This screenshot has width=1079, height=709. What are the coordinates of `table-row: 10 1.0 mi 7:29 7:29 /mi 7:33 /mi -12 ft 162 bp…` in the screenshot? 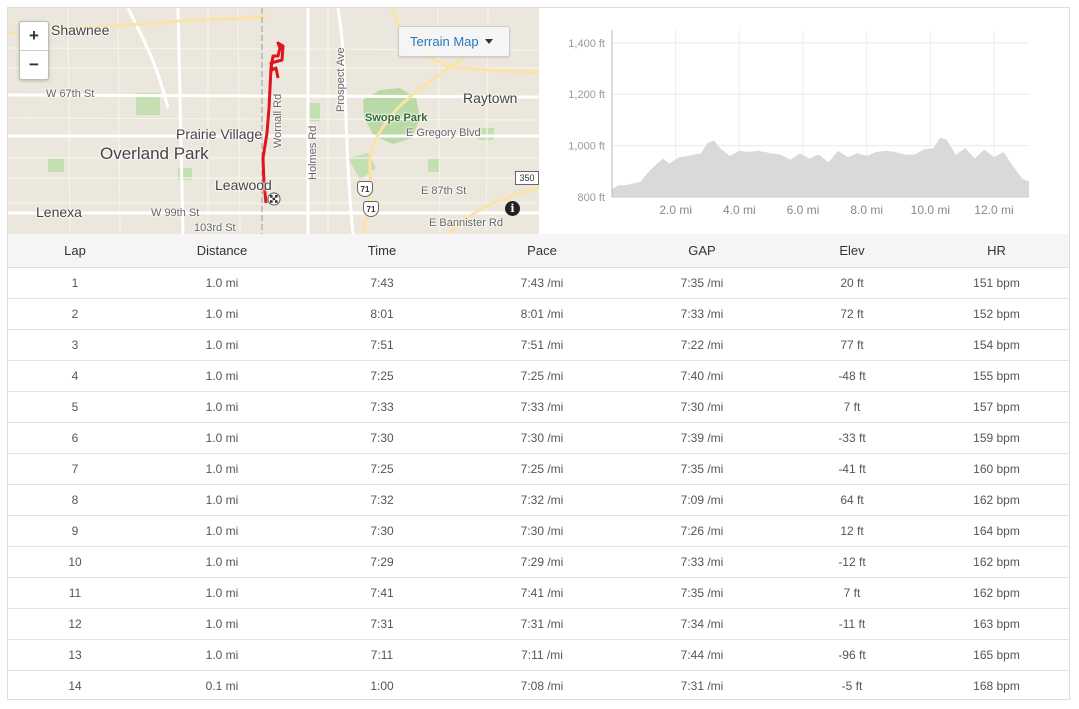 It's located at (538, 562).